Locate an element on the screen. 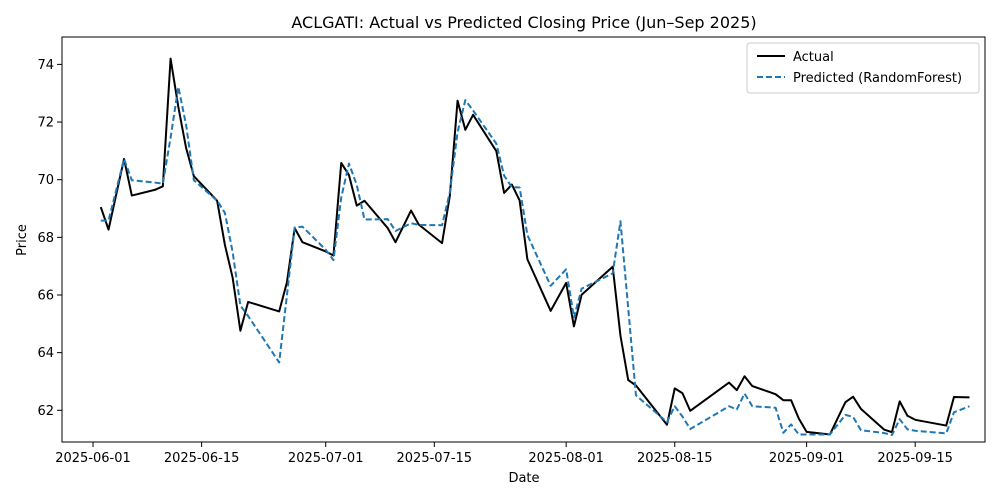 This screenshot has height=500, width=1000. y-axis-label: Price is located at coordinates (22, 240).